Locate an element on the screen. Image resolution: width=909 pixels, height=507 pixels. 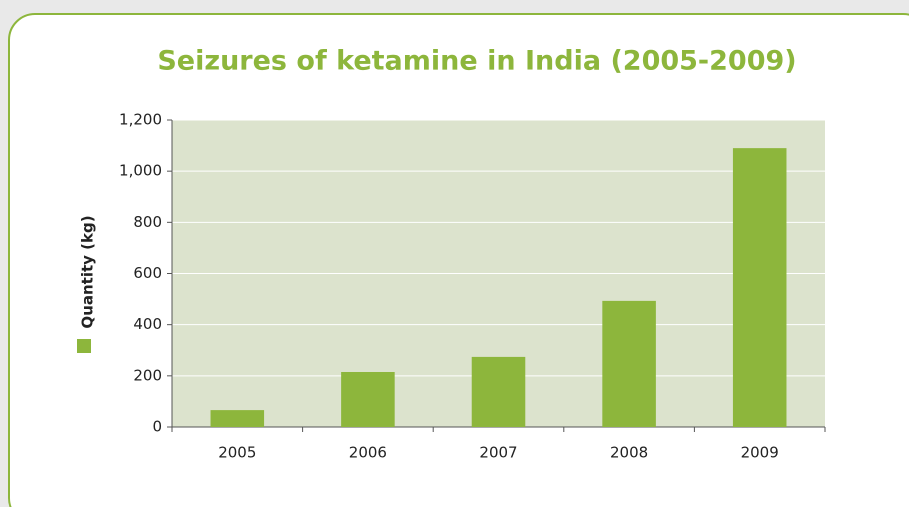
y-tick-label: 200 is located at coordinates (147, 375).